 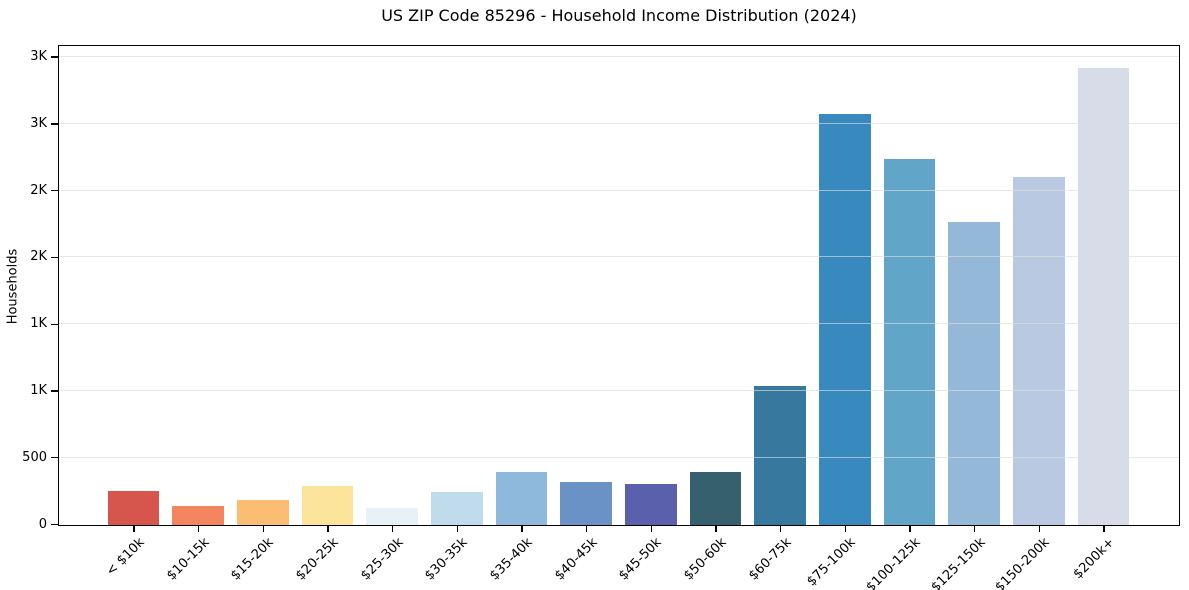 I want to click on x-tick-label: < $10k, so click(x=125, y=557).